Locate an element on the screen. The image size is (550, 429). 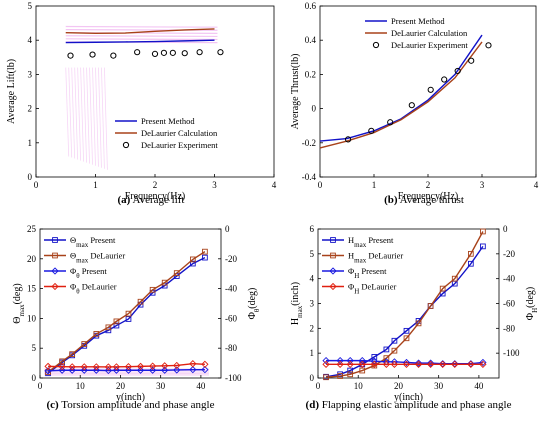
y-tick-label: 4 is located at coordinates (30, 40).